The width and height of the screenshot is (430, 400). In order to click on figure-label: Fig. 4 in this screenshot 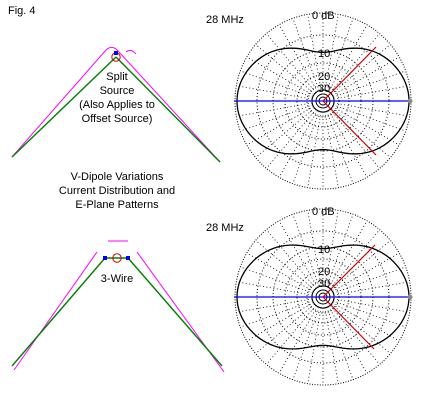, I will do `click(22, 11)`.